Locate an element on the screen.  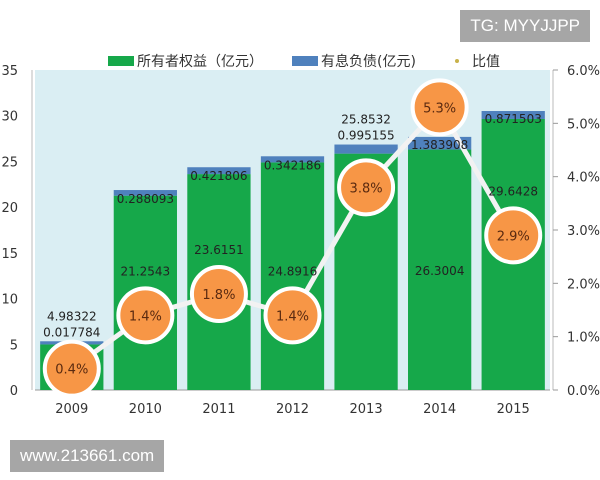
x-tick-label: 2014 is located at coordinates (439, 409).